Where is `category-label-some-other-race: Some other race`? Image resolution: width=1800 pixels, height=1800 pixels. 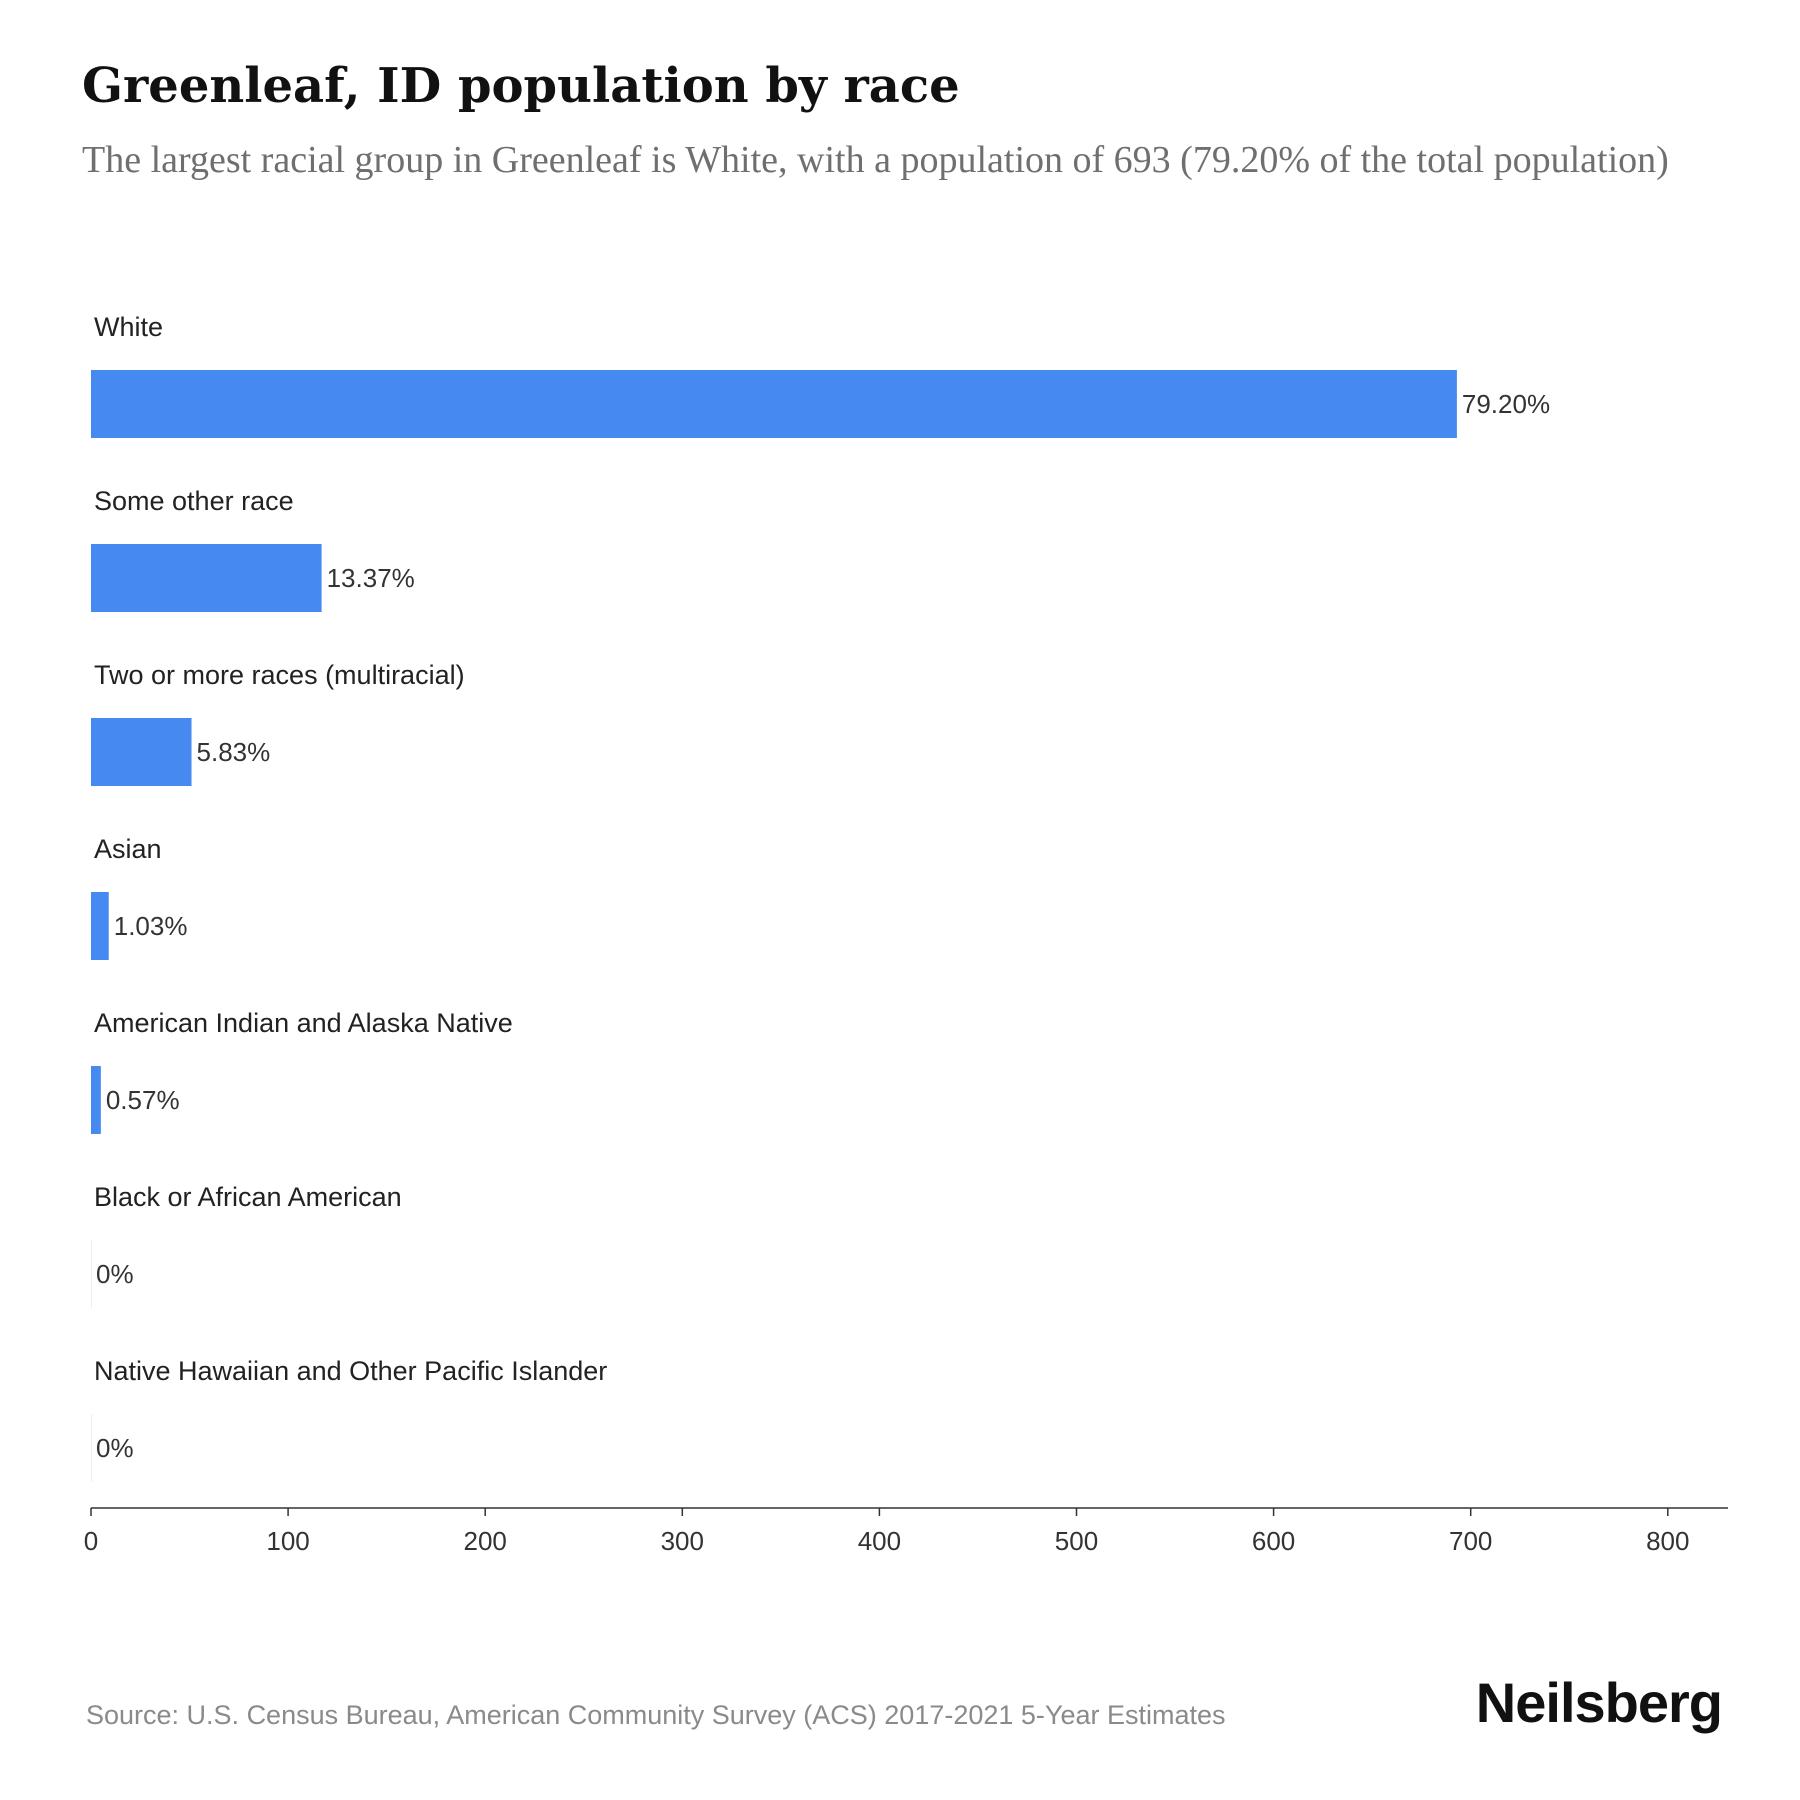
category-label-some-other-race: Some other race is located at coordinates (194, 501).